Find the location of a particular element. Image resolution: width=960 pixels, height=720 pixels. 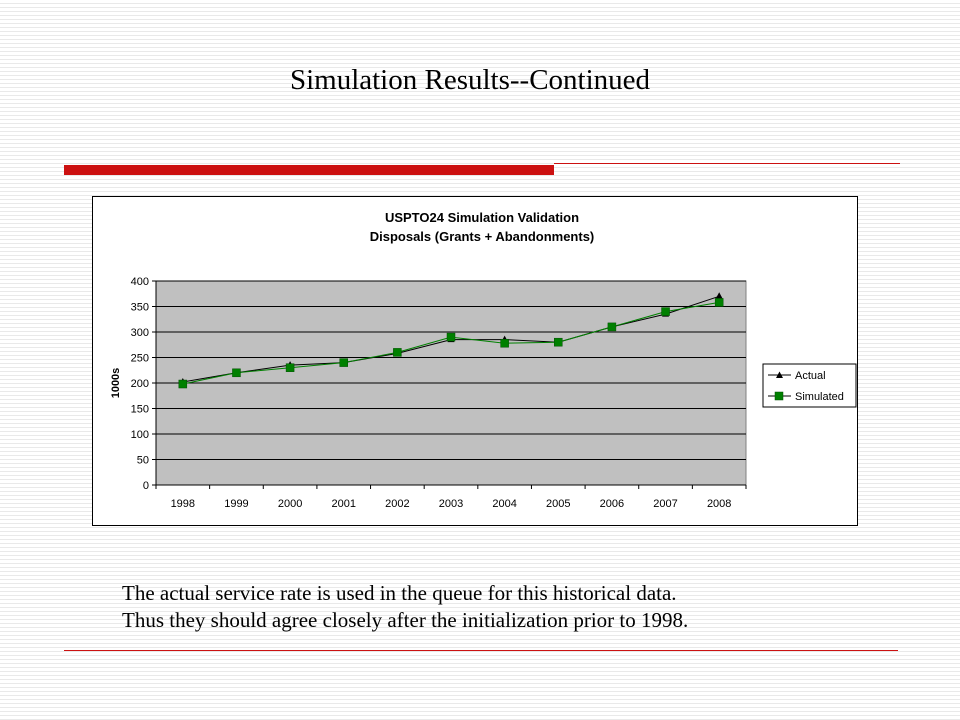

point-actual is located at coordinates (719, 295).